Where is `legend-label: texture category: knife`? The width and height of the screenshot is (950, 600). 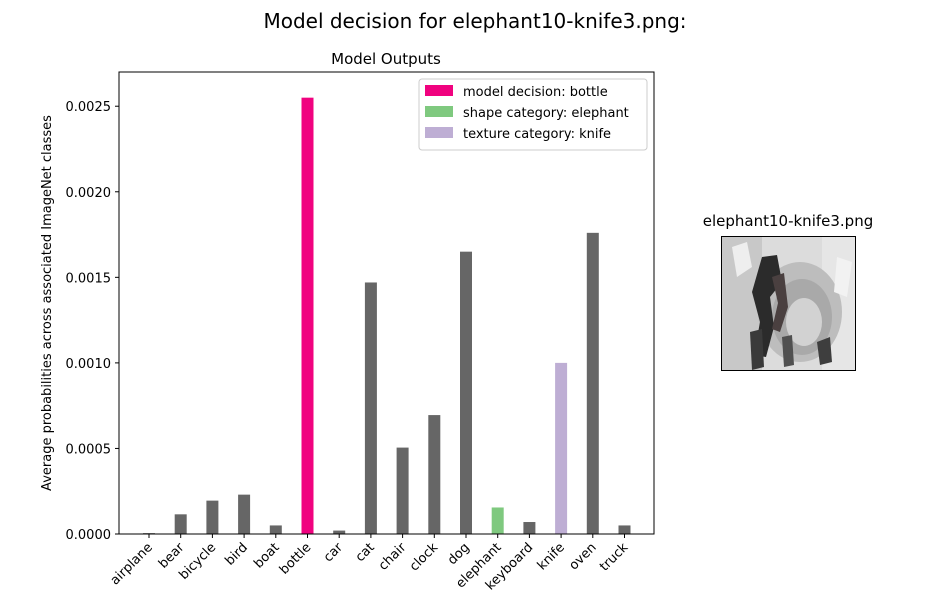 legend-label: texture category: knife is located at coordinates (537, 134).